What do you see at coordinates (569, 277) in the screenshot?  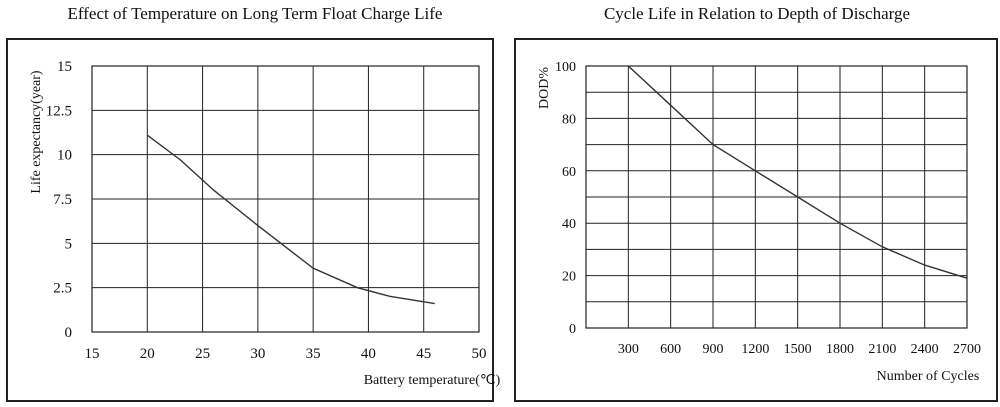 I see `y-tick-label-cycle: 20` at bounding box center [569, 277].